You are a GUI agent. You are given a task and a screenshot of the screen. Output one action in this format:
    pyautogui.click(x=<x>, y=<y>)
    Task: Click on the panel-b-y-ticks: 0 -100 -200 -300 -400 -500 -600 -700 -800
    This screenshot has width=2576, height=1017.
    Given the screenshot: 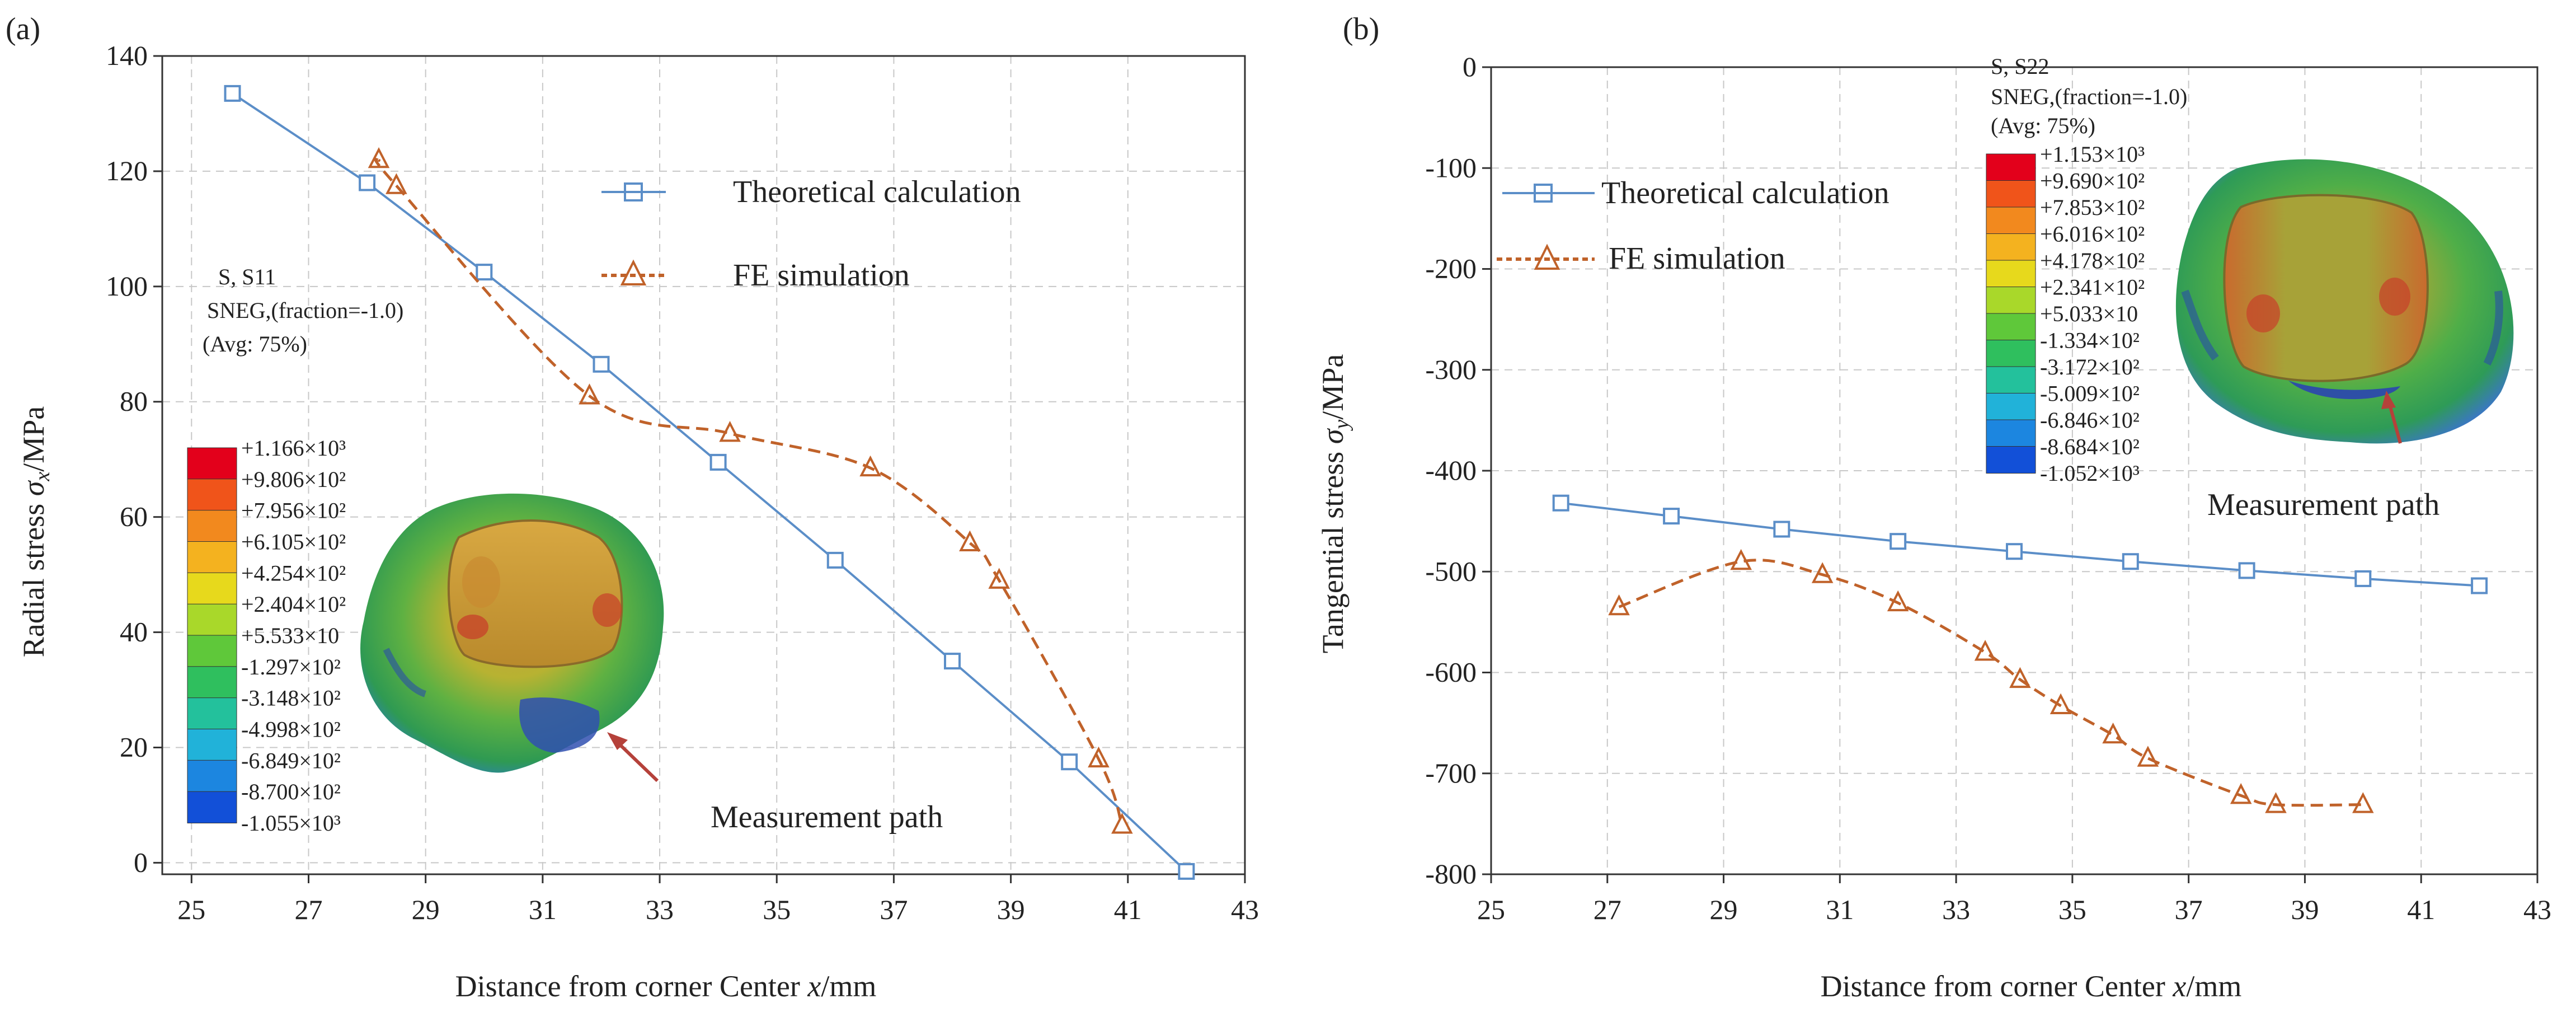 What is the action you would take?
    pyautogui.click(x=1451, y=470)
    